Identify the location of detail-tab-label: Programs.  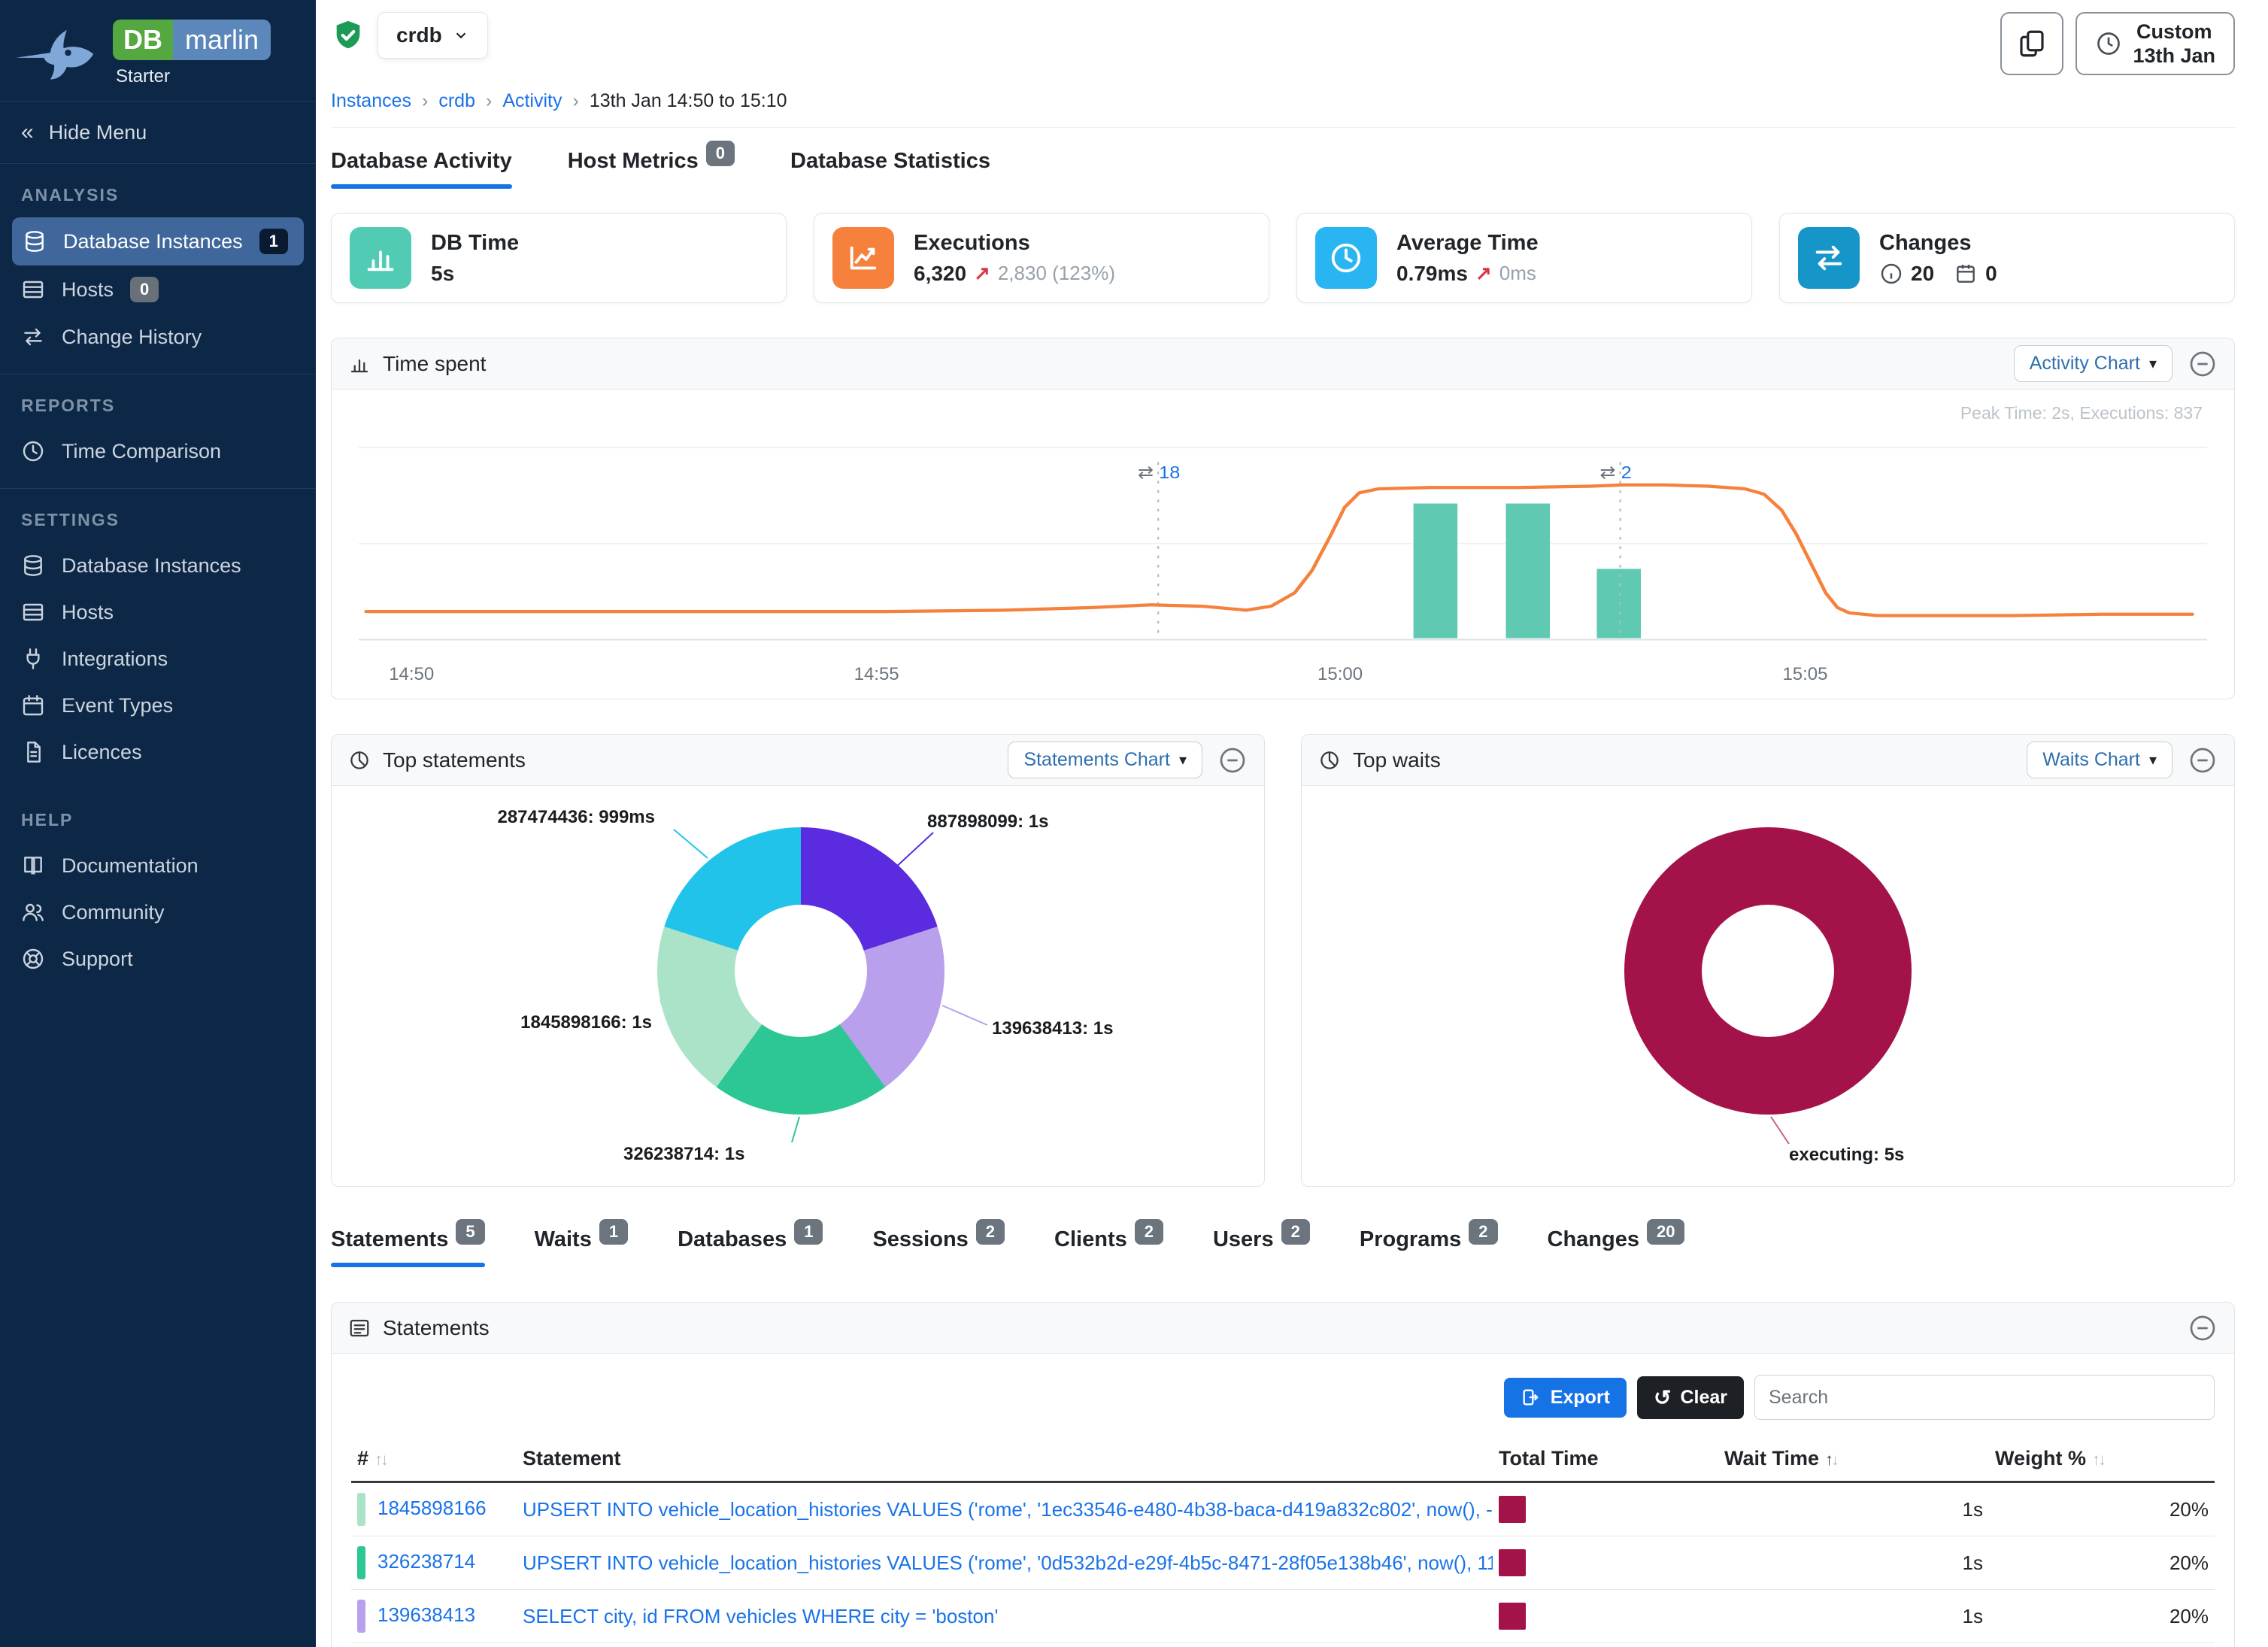
(1410, 1239).